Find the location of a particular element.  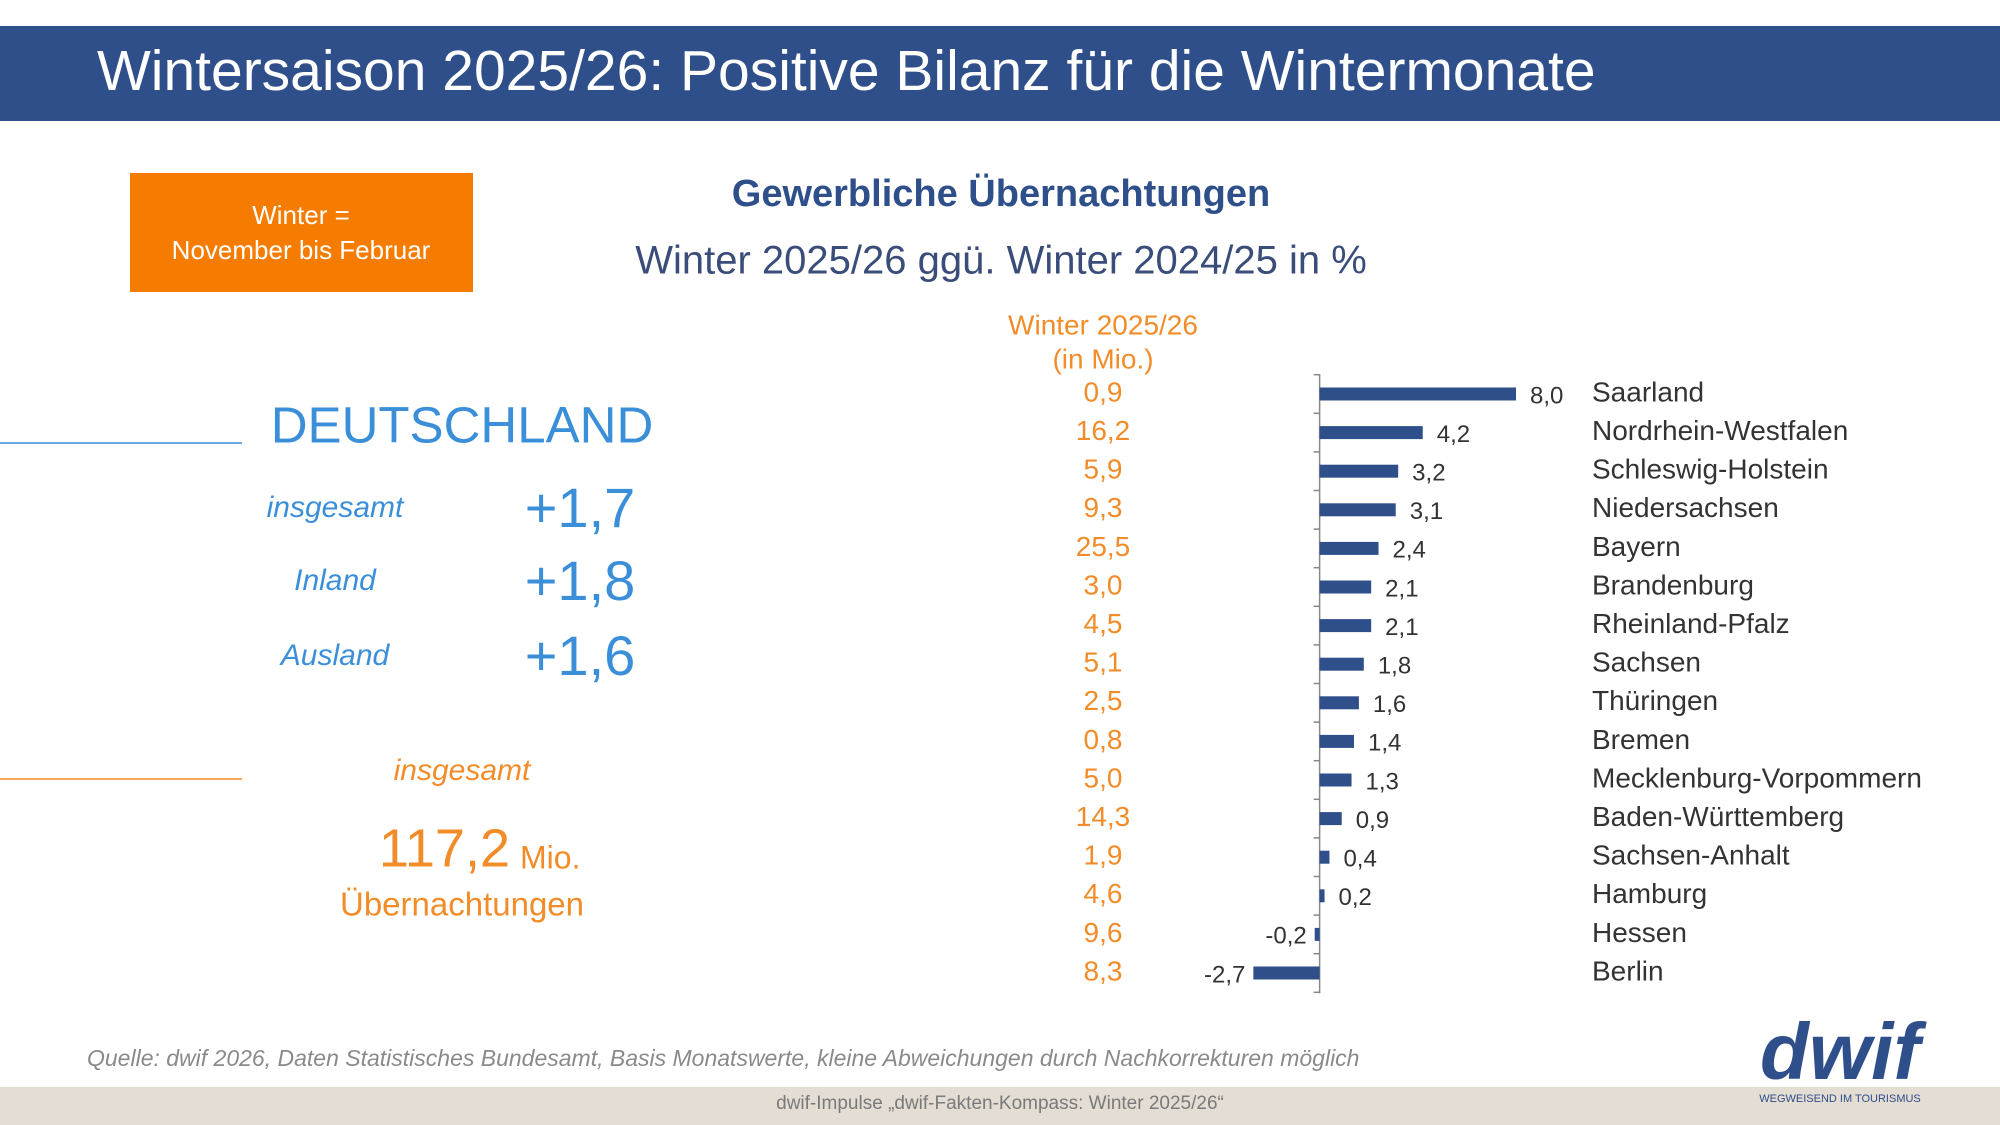

category-label: Baden-Württemberg is located at coordinates (1718, 816).